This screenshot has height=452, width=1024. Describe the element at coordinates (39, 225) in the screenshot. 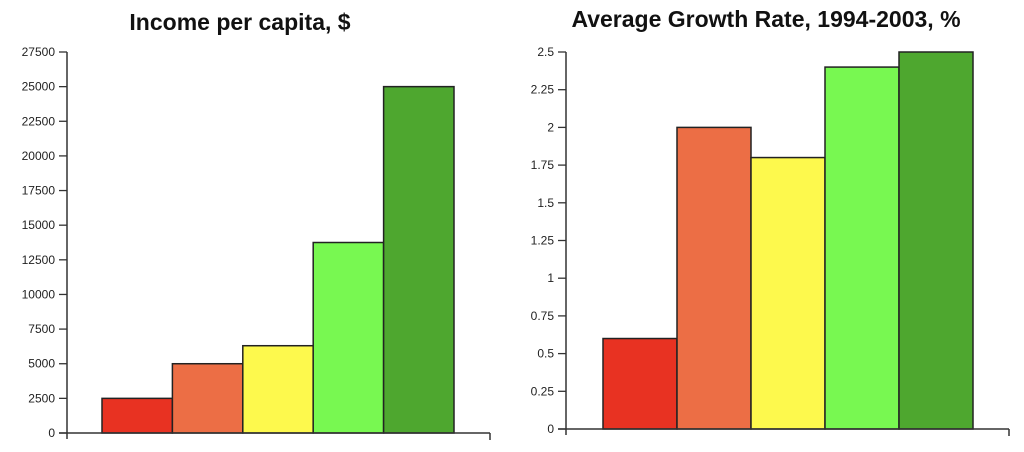

I see `y-tick-label: 15000` at that location.